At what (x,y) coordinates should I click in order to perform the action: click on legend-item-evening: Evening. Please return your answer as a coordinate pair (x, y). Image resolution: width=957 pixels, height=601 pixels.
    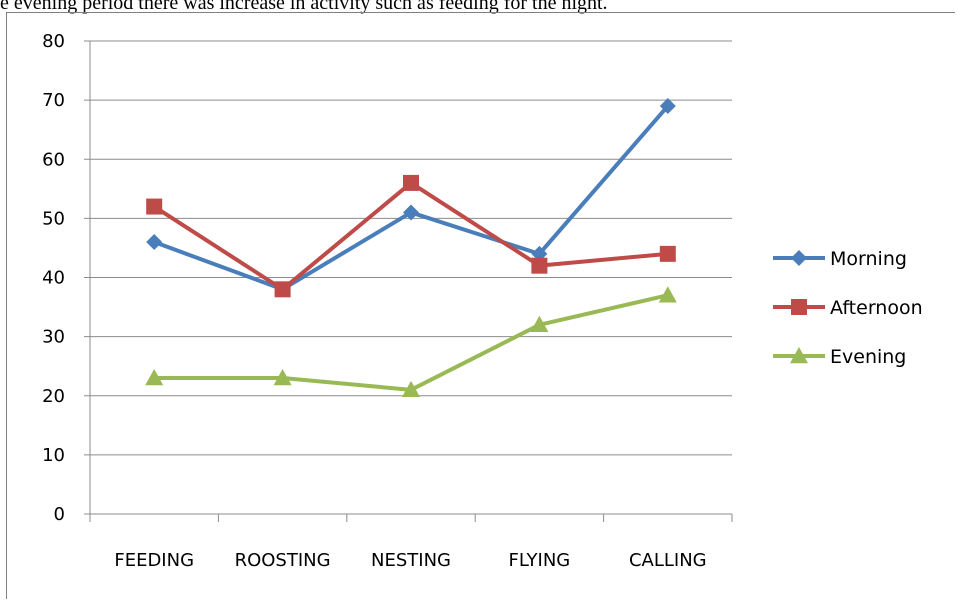
    Looking at the image, I should click on (839, 357).